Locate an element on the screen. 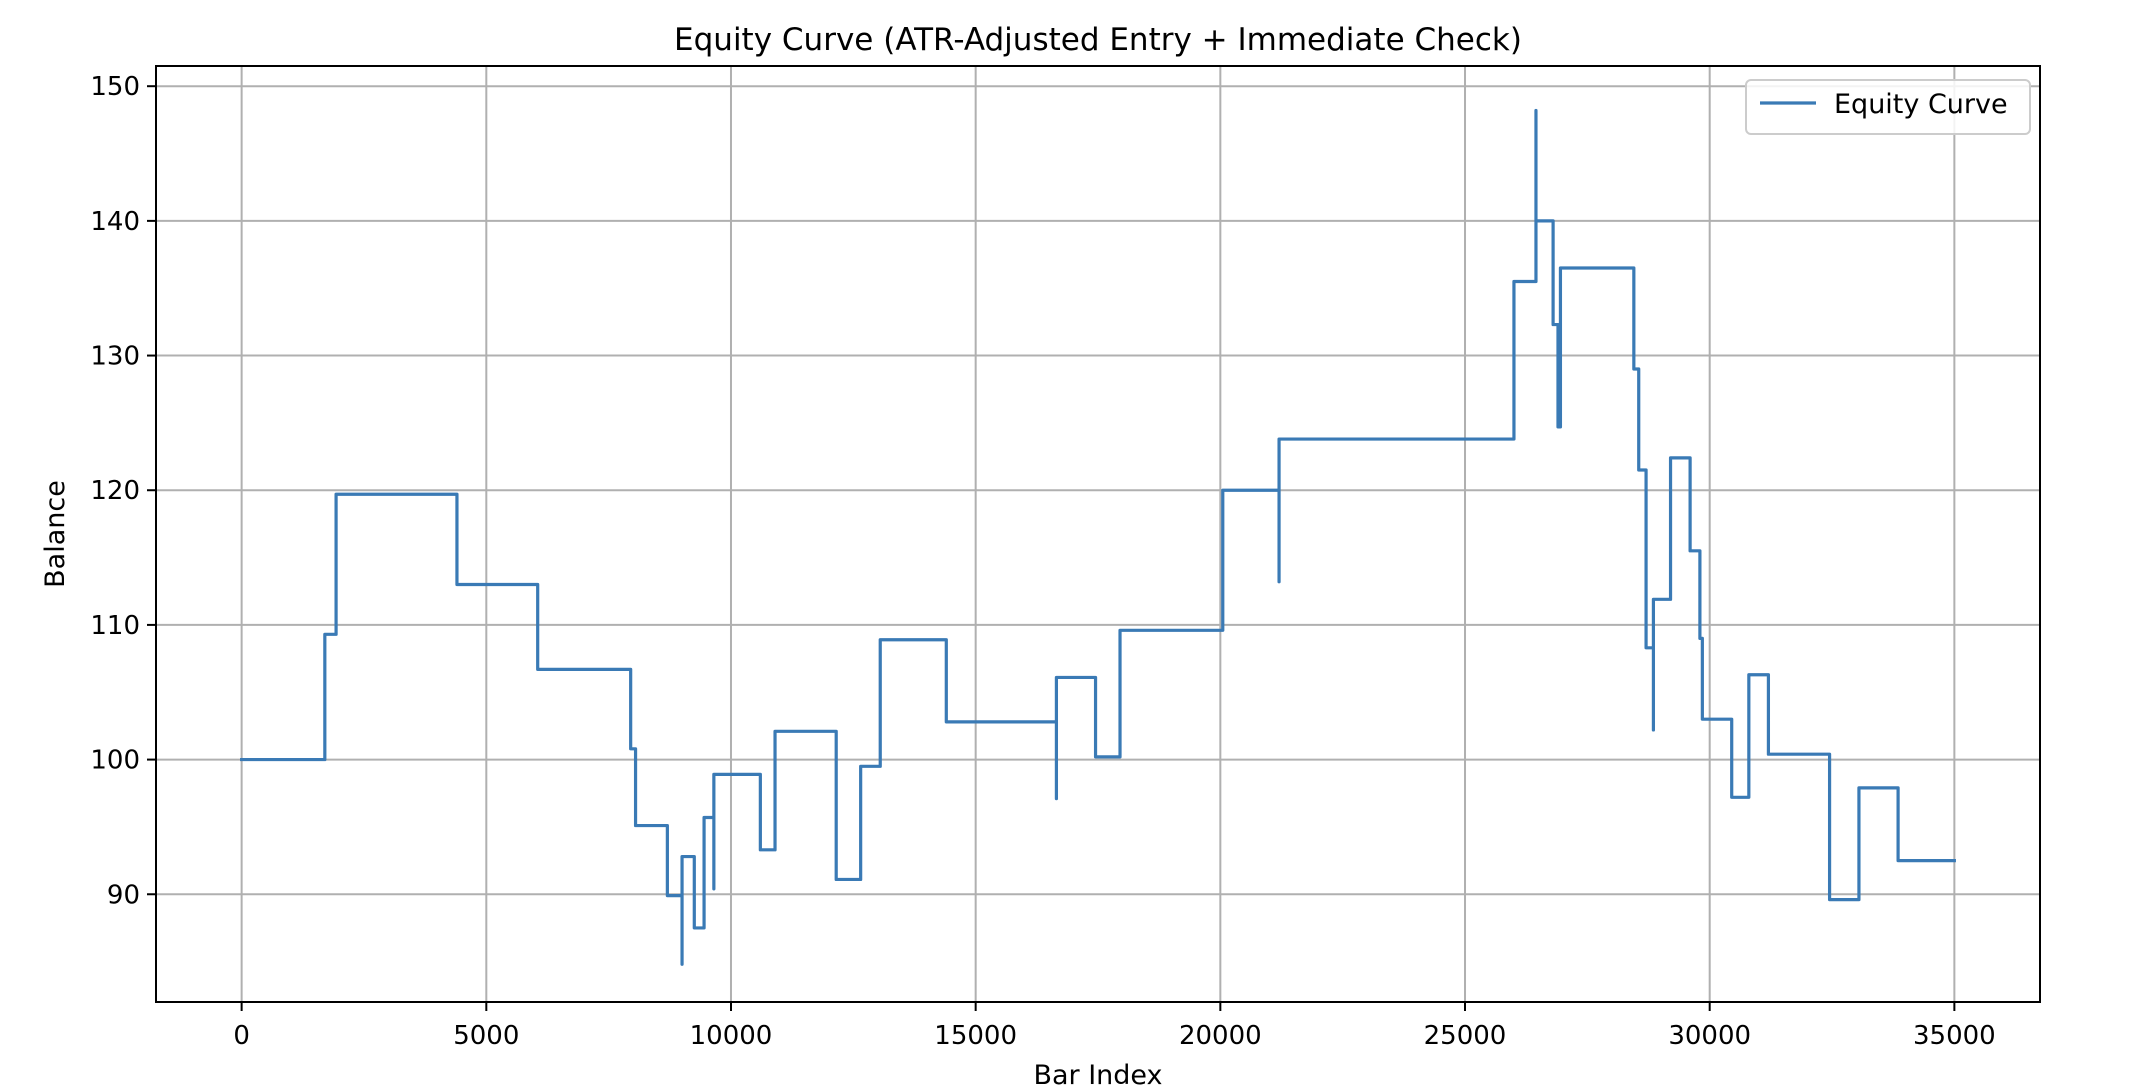  legend-box is located at coordinates (1888, 107).